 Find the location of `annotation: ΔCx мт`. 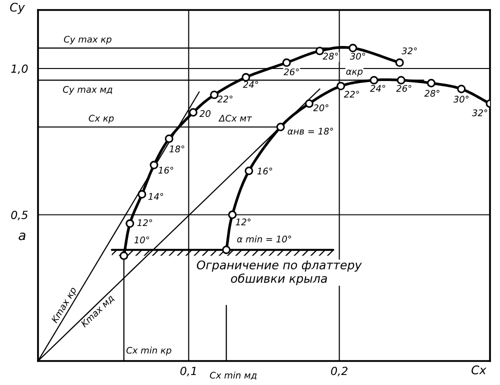

annotation: ΔCx мт is located at coordinates (235, 118).